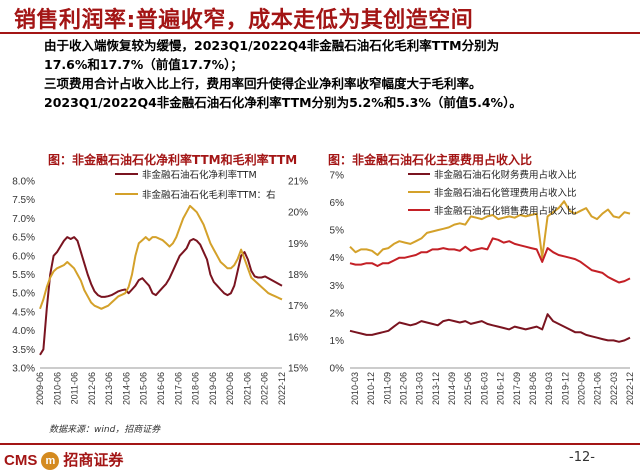  Describe the element at coordinates (161, 388) in the screenshot. I see `x-tick-label: 2016-06` at that location.